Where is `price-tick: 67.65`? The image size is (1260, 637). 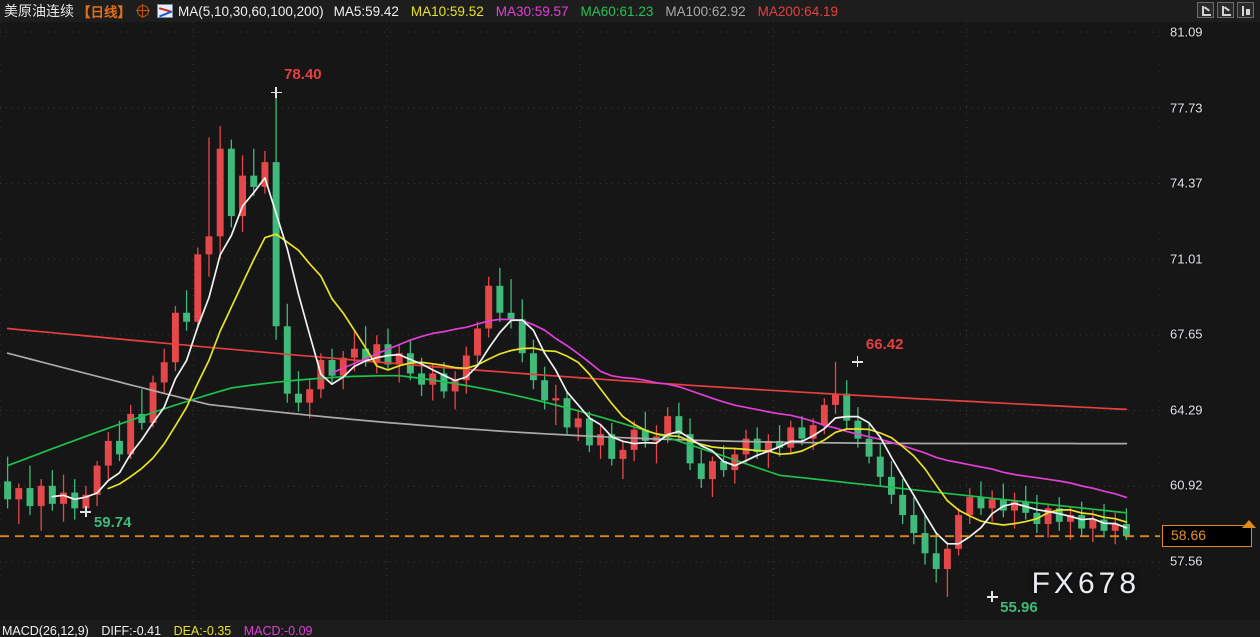
price-tick: 67.65 is located at coordinates (1186, 334).